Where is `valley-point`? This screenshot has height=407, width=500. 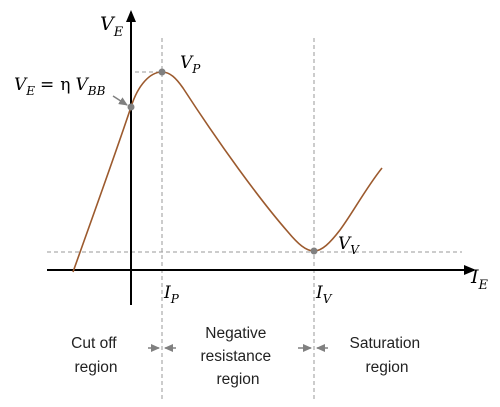
valley-point is located at coordinates (314, 251).